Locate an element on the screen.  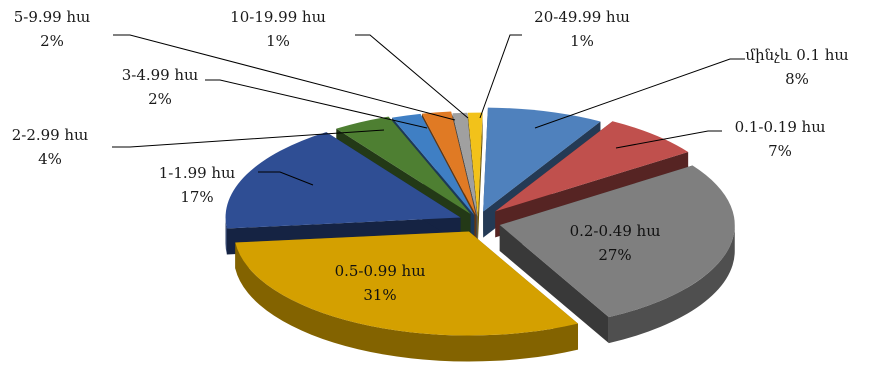
slice-percent-label: 27% is located at coordinates (614, 255).